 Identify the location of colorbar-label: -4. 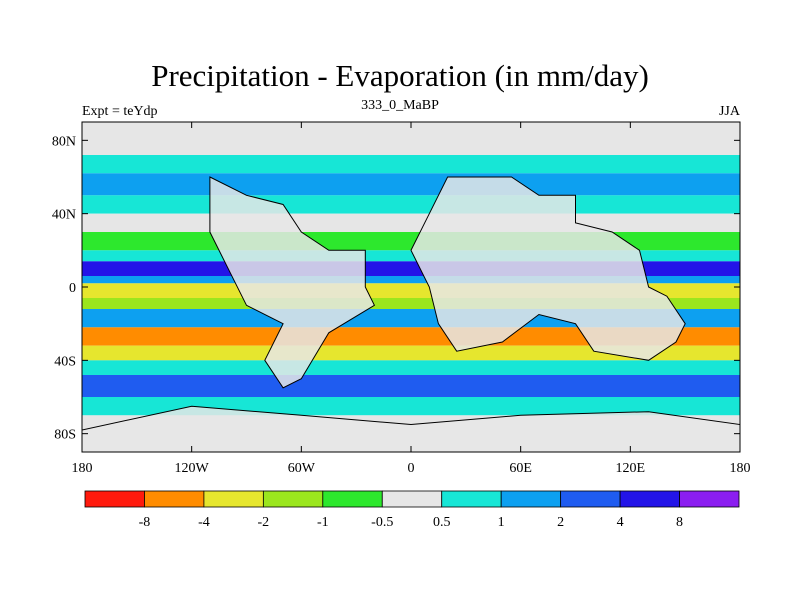
(204, 522).